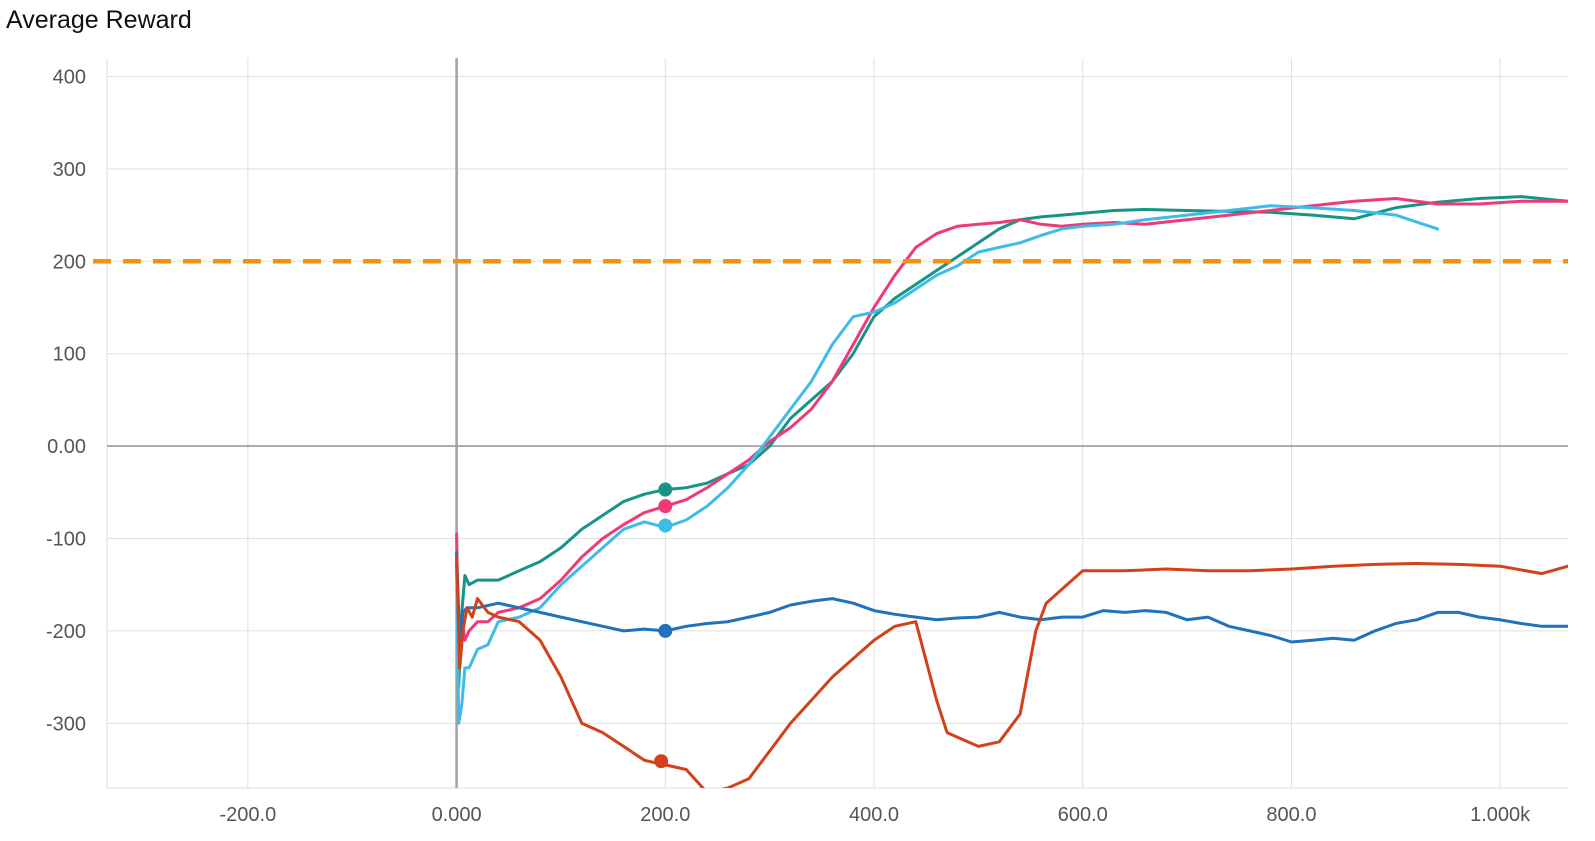 The image size is (1595, 841). What do you see at coordinates (1083, 815) in the screenshot?
I see `x-tick-label: 600.0` at bounding box center [1083, 815].